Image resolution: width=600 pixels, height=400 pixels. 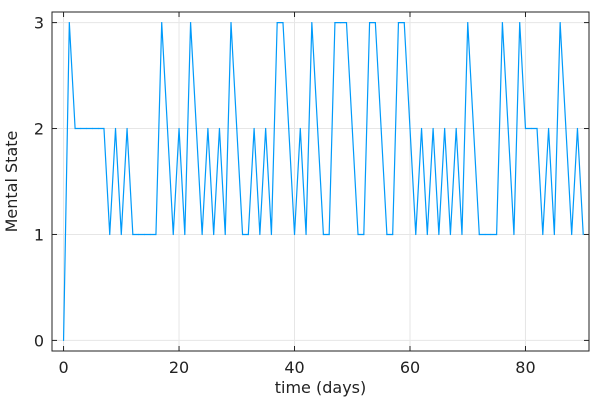 I want to click on y-axis-label: Mental State, so click(x=11, y=182).